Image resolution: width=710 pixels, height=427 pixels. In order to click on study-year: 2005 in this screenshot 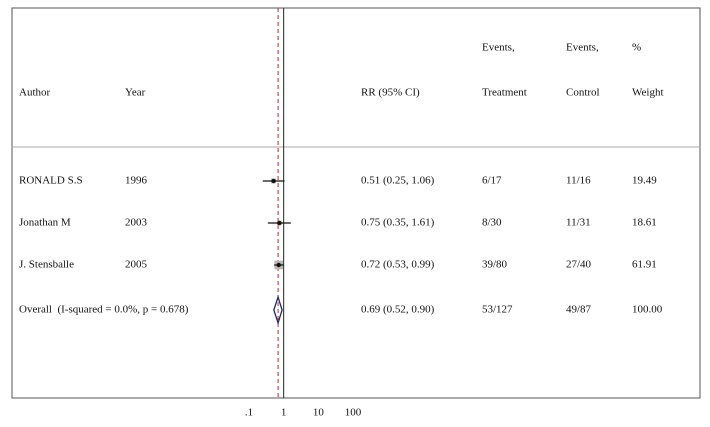, I will do `click(136, 265)`.